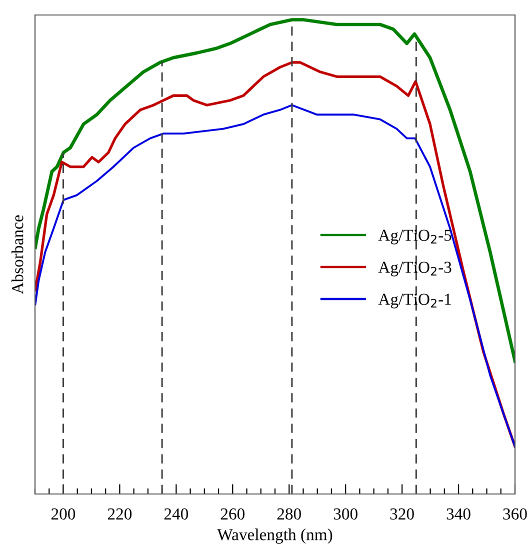  What do you see at coordinates (415, 269) in the screenshot?
I see `legend-label: Ag/TiO$_{2}$-3` at bounding box center [415, 269].